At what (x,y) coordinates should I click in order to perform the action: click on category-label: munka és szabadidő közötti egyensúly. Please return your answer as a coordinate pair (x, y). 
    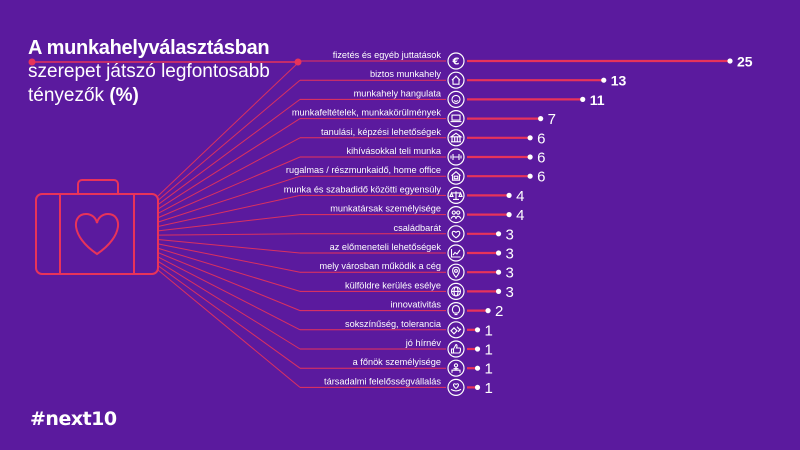
    Looking at the image, I should click on (363, 189).